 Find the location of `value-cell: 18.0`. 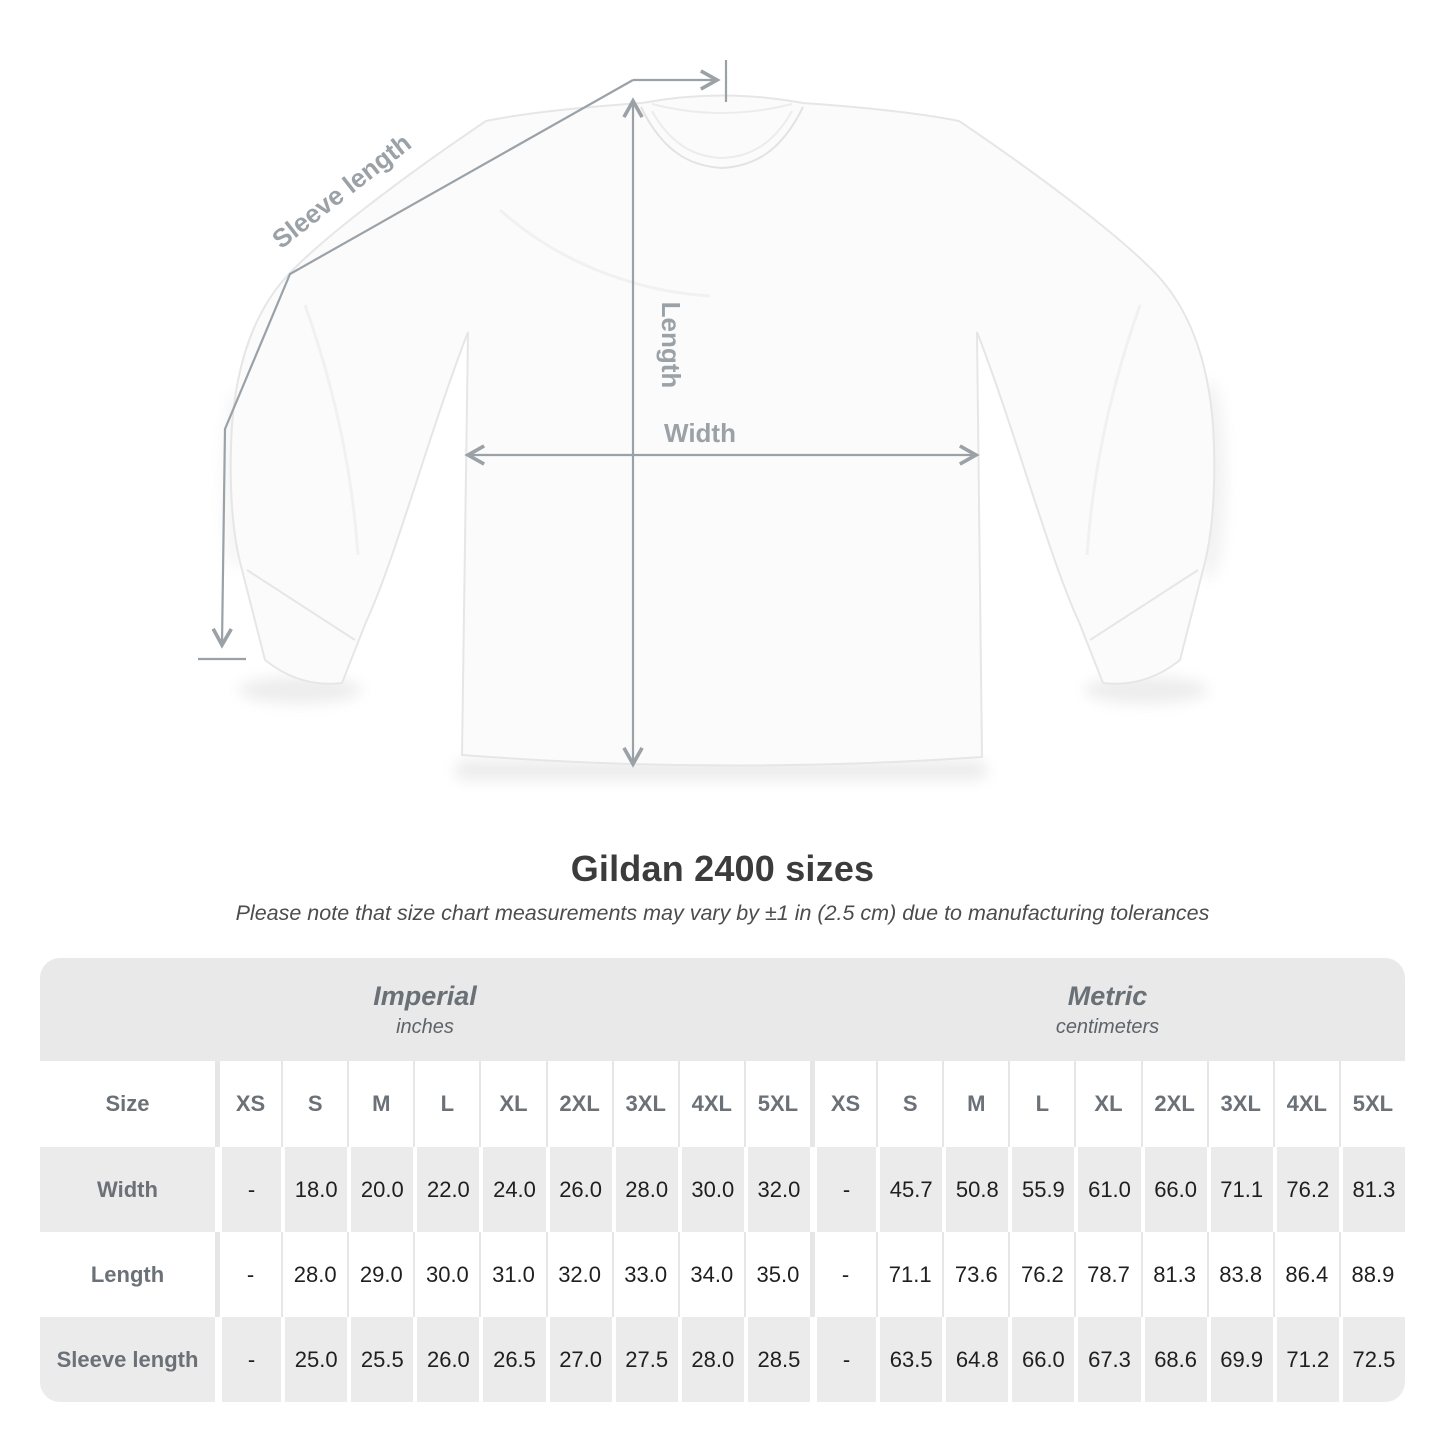

value-cell: 18.0 is located at coordinates (314, 1189).